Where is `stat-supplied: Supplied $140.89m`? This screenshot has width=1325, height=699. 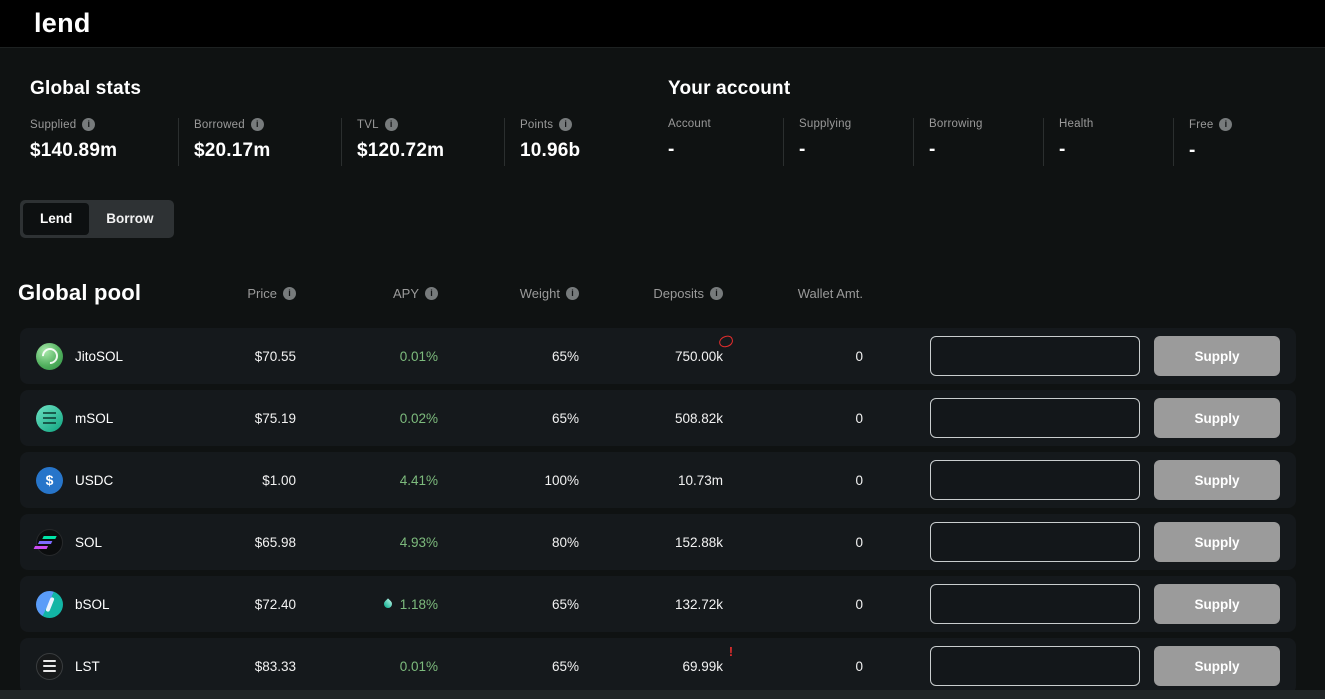
stat-supplied: Supplied $140.89m is located at coordinates (104, 142).